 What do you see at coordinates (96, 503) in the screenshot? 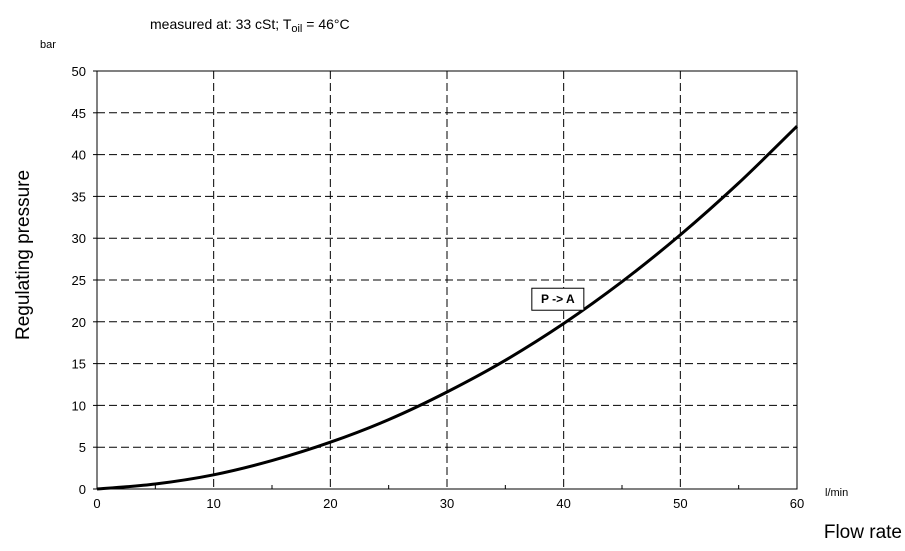
I see `x-tick-label: 0` at bounding box center [96, 503].